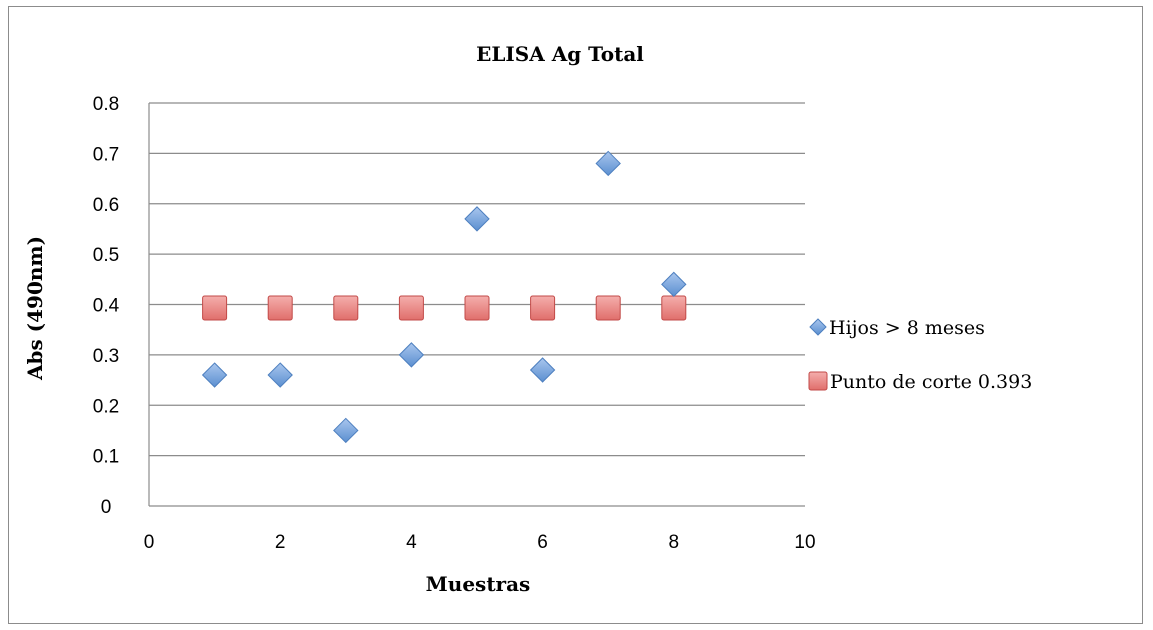 The image size is (1153, 630). Describe the element at coordinates (478, 584) in the screenshot. I see `x-axis-title: Muestras` at that location.